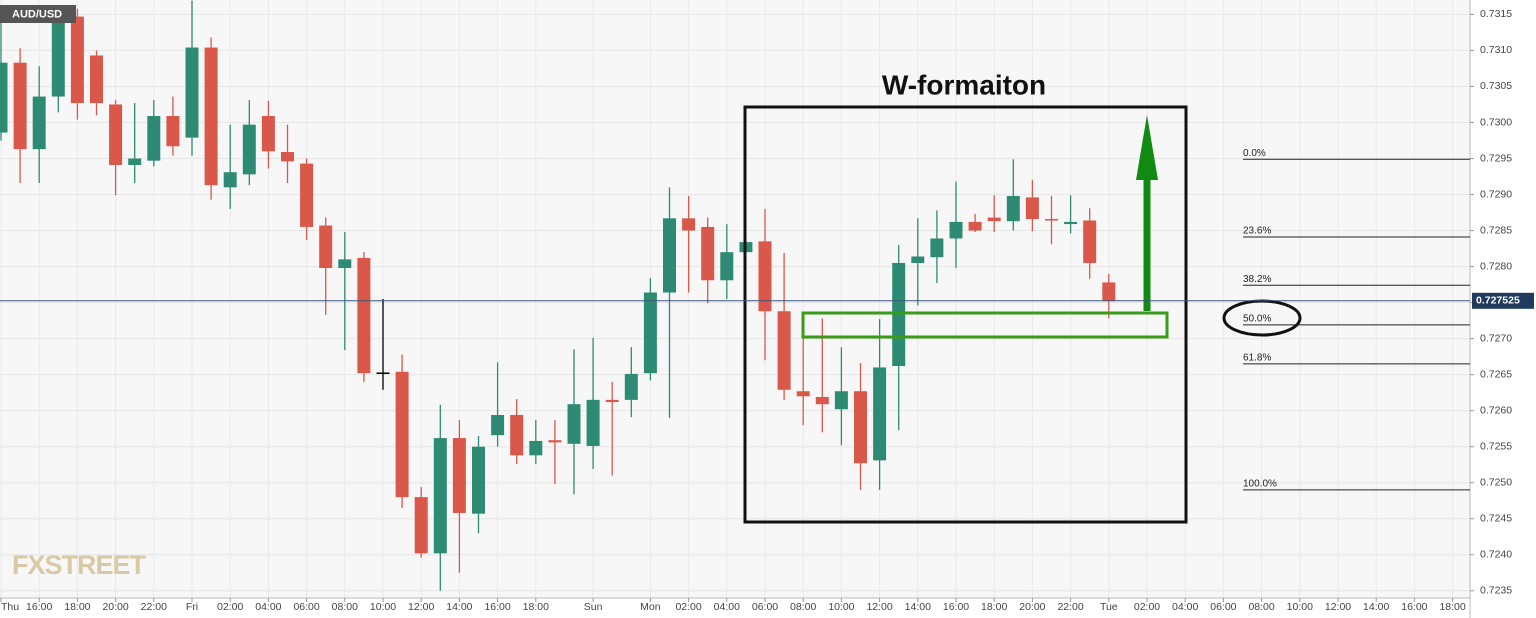  What do you see at coordinates (1496, 122) in the screenshot?
I see `y-tick-label: 0.7300` at bounding box center [1496, 122].